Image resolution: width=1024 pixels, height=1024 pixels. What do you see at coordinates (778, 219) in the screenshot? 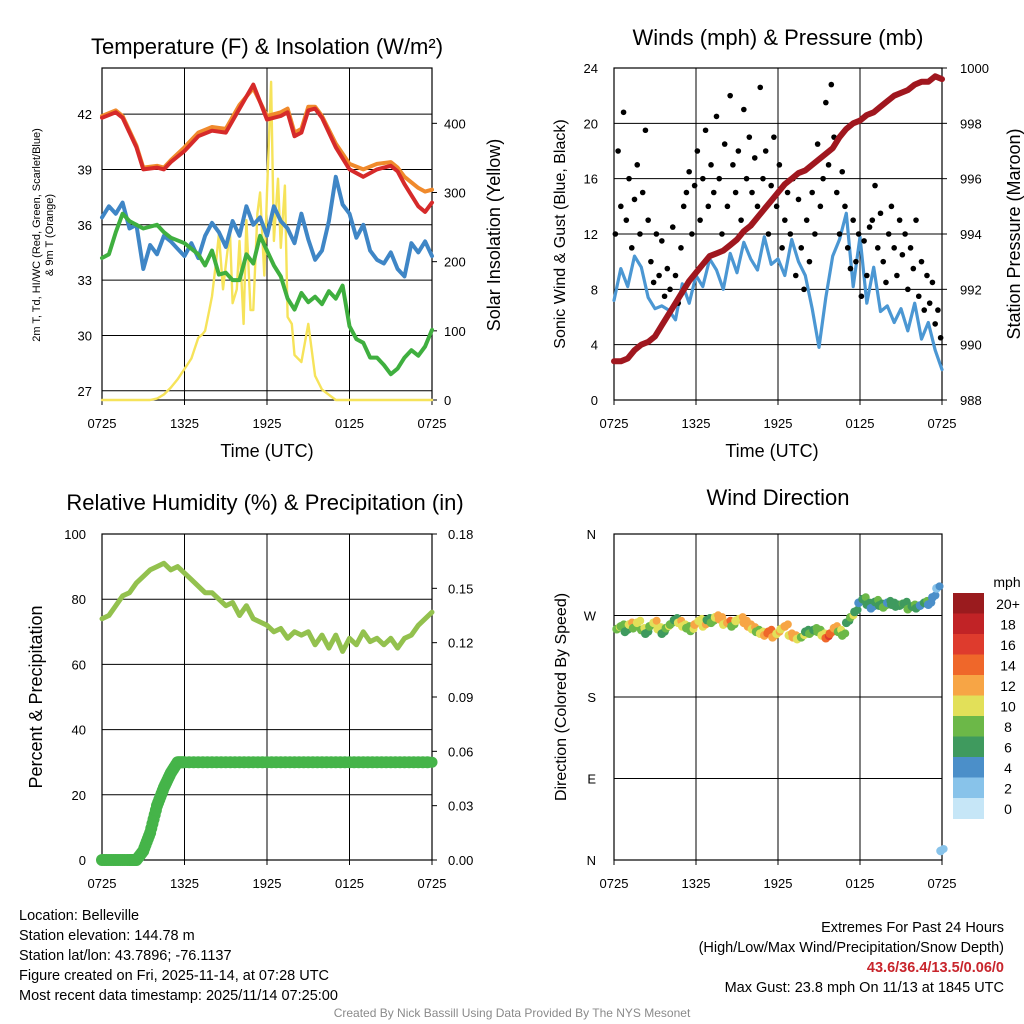
I see `series-station-pressure` at bounding box center [778, 219].